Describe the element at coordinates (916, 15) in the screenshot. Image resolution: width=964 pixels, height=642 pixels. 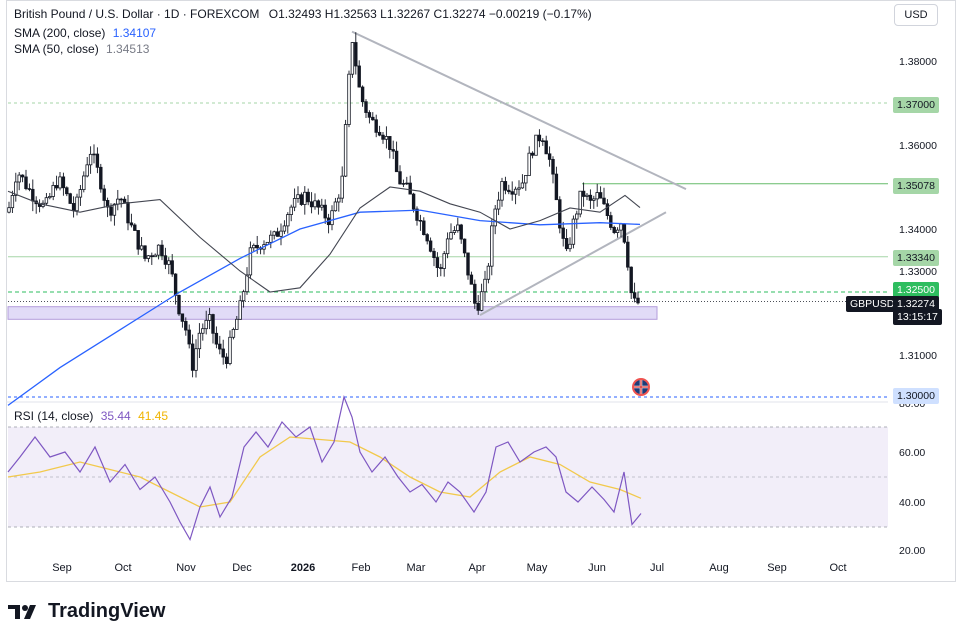
I see `currency-button: USD` at that location.